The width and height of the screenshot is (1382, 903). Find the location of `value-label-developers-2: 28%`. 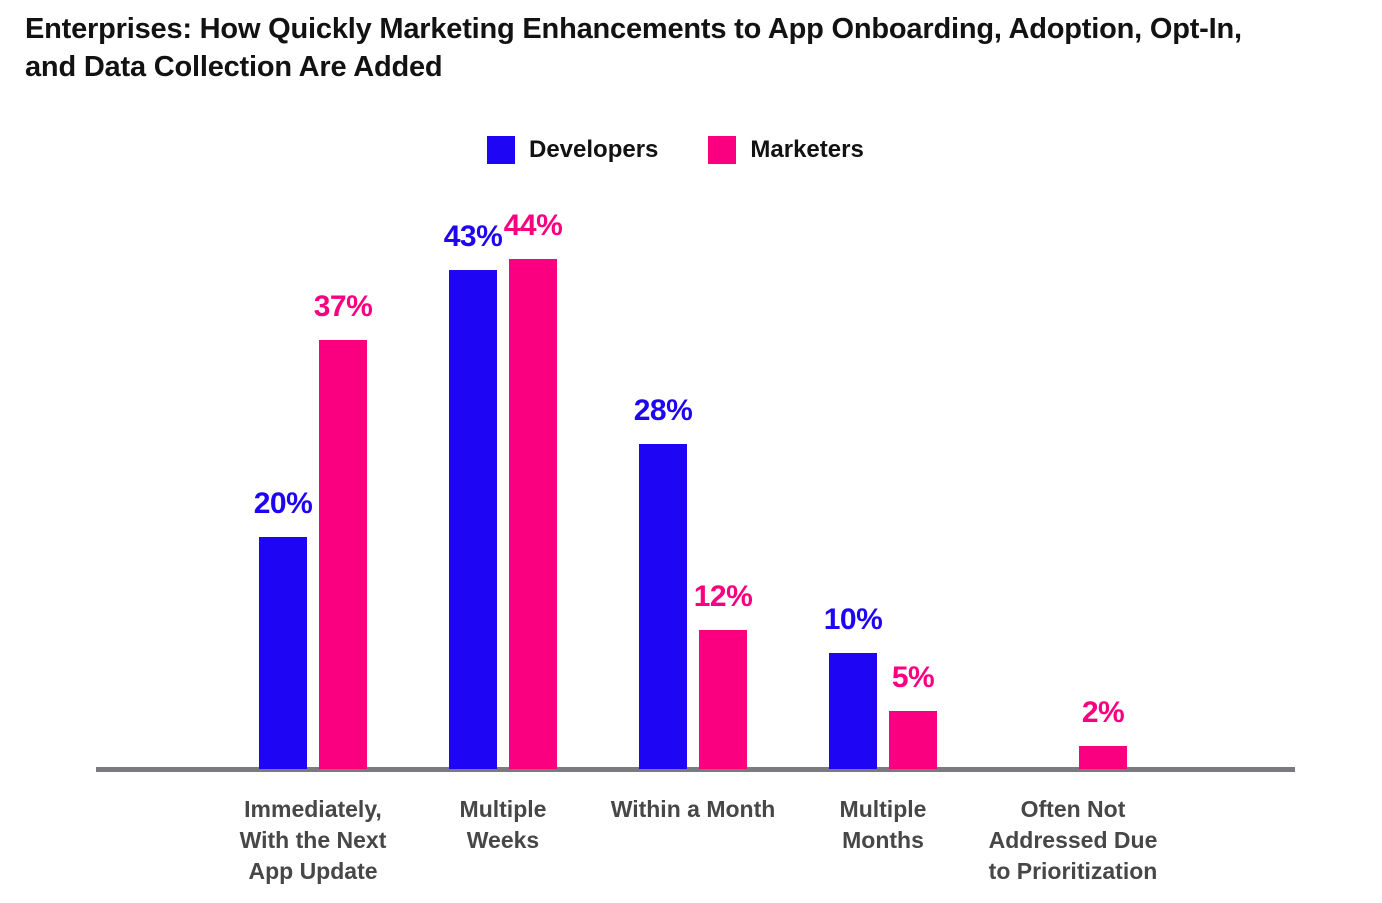

value-label-developers-2: 28% is located at coordinates (663, 410).